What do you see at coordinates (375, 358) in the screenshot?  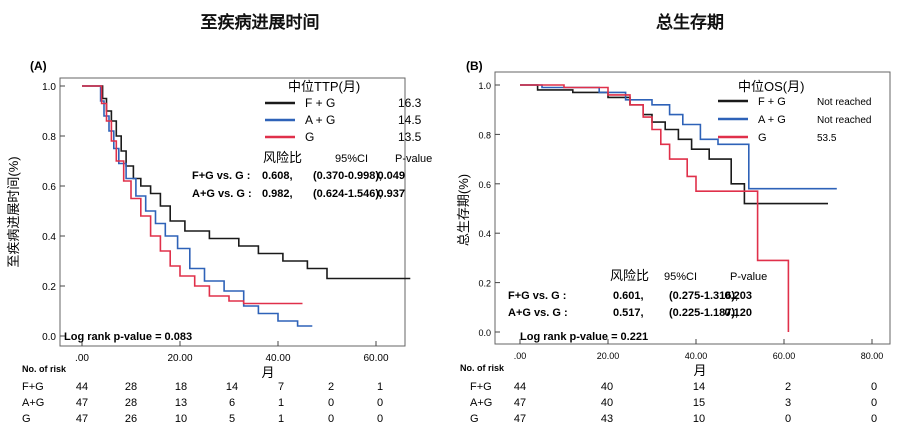 I see `x-tick-label: 60.00` at bounding box center [375, 358].